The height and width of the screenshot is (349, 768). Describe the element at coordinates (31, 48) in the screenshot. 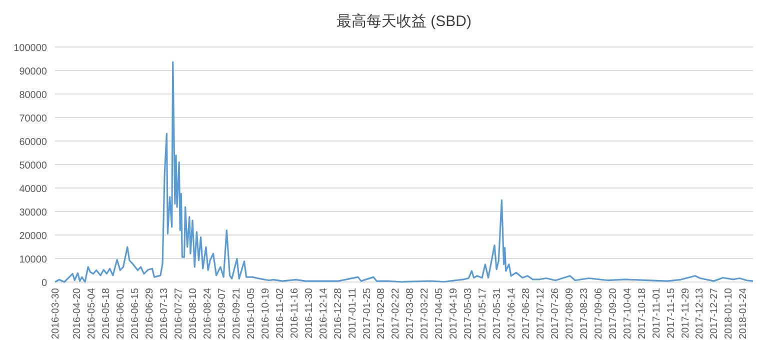

I see `y-tick-label: 100000` at that location.